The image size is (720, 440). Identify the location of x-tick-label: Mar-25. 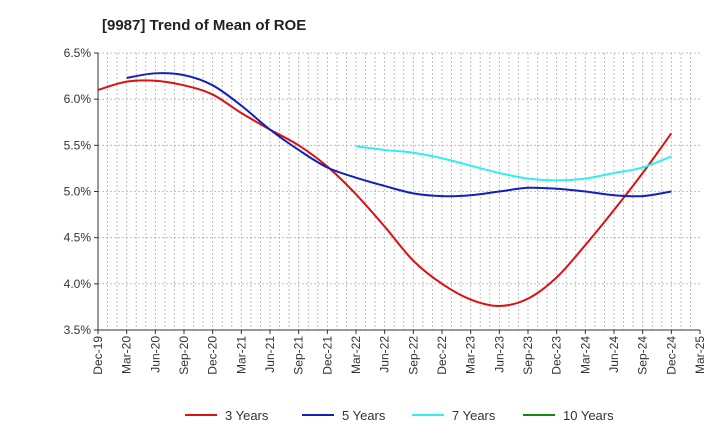
(700, 355).